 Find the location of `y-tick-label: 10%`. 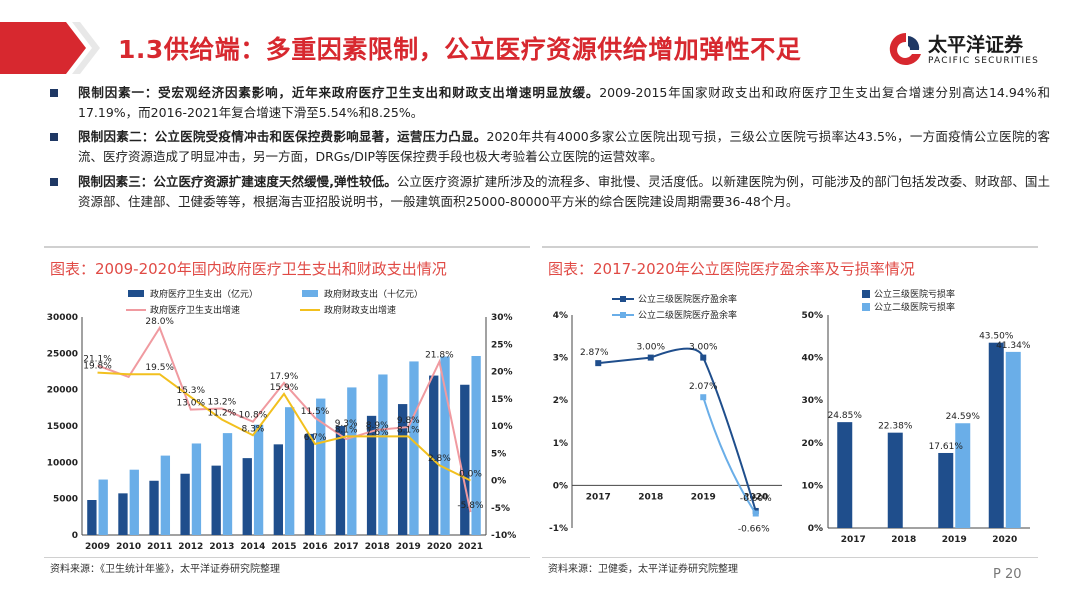

y-tick-label: 10% is located at coordinates (812, 486).